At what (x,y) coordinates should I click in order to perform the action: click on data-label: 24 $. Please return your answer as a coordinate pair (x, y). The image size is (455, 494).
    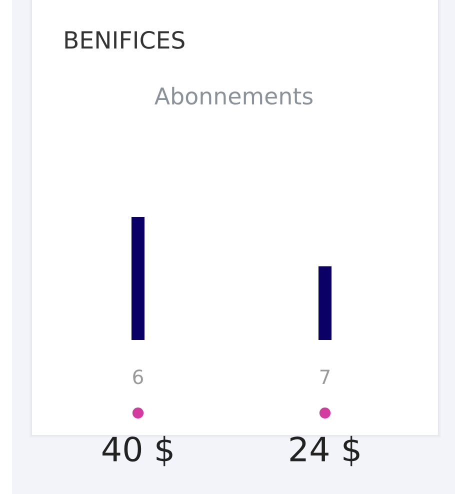
    Looking at the image, I should click on (325, 451).